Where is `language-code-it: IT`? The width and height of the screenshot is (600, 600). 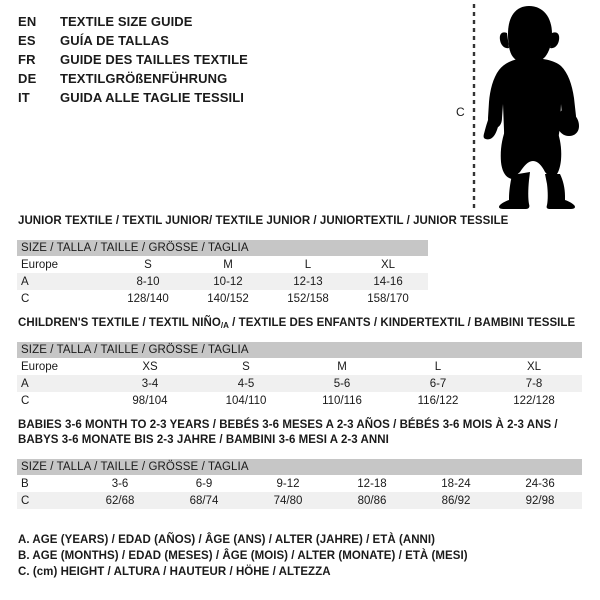 language-code-it: IT is located at coordinates (24, 97).